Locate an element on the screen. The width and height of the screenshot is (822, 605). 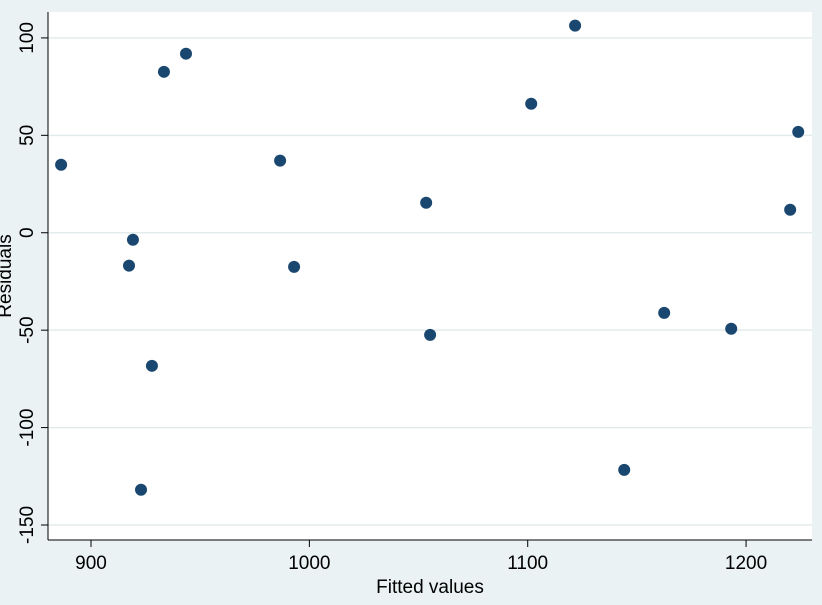
y-tick-label: 100 is located at coordinates (27, 38).